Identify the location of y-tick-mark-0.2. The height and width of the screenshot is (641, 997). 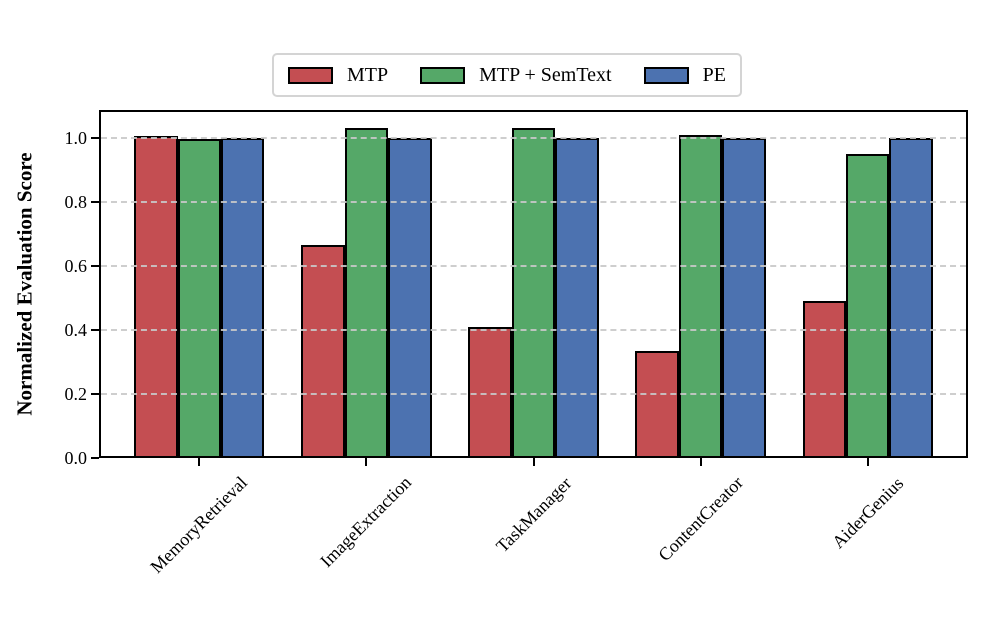
(95, 393).